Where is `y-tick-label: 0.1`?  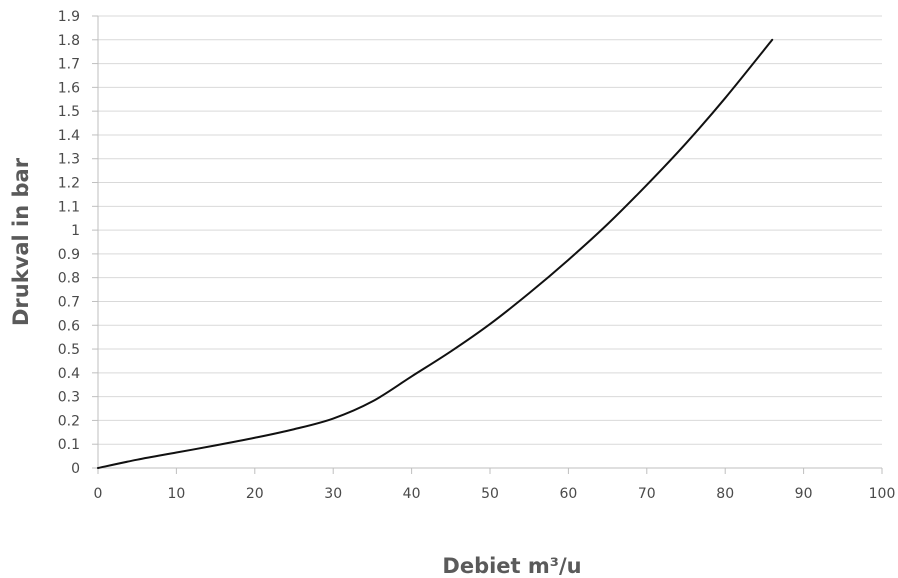
y-tick-label: 0.1 is located at coordinates (69, 445).